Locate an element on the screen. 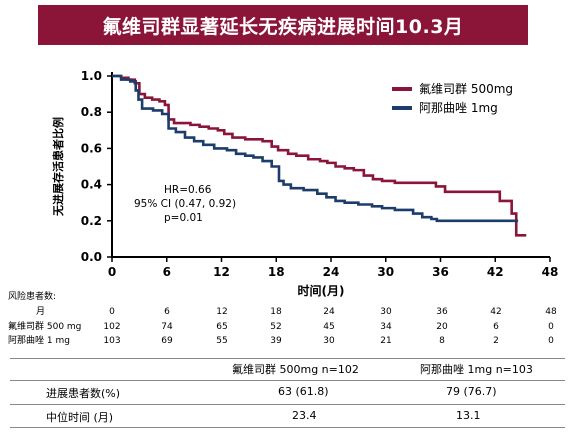 Image resolution: width=571 pixels, height=433 pixels. summary-header-fulvestrant: 氟维司群 500mg n=102 is located at coordinates (295, 369).